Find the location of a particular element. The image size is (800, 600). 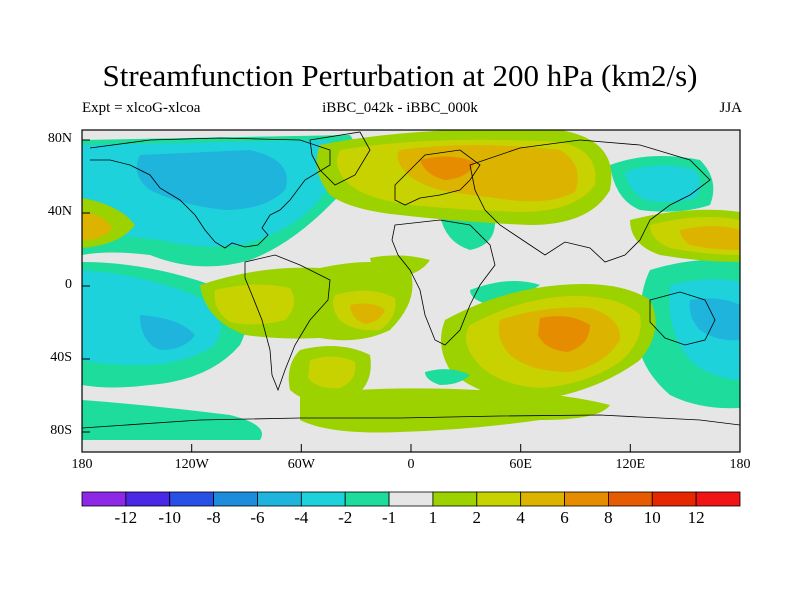

lon-label-120w: 120W is located at coordinates (191, 464).